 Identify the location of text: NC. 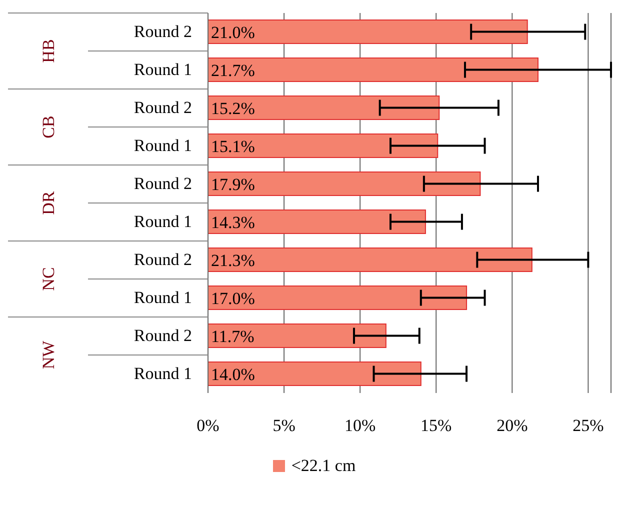
(48, 279).